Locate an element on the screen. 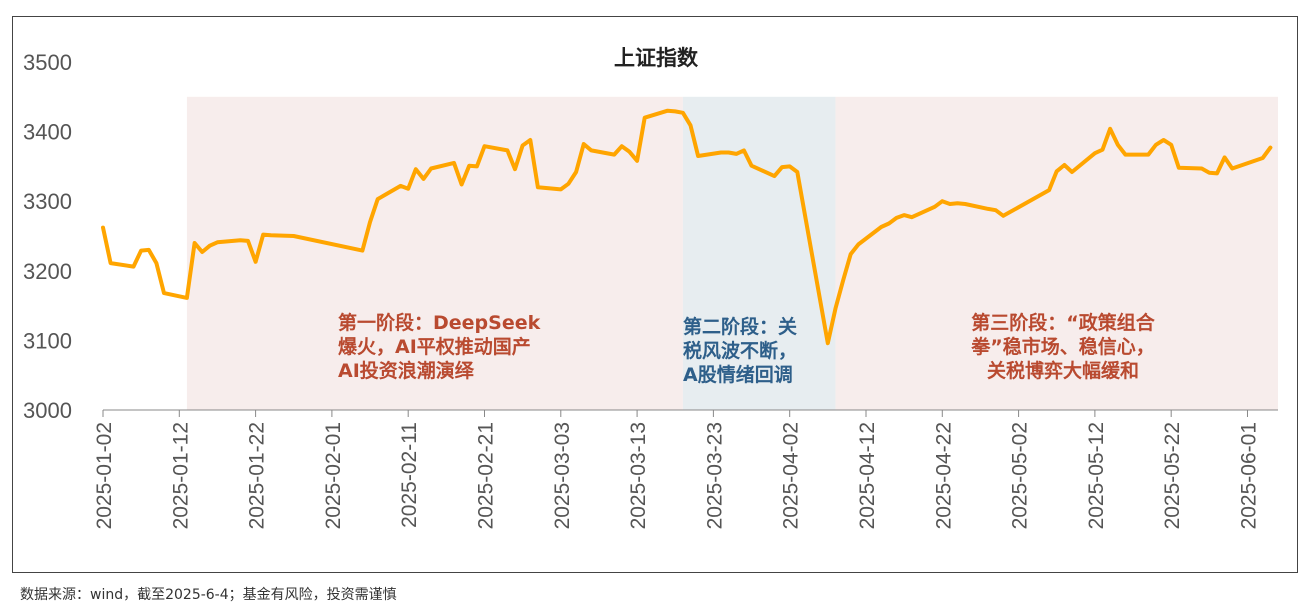 Image resolution: width=1312 pixels, height=612 pixels. x-tick-label: 2025-04-02 is located at coordinates (791, 475).